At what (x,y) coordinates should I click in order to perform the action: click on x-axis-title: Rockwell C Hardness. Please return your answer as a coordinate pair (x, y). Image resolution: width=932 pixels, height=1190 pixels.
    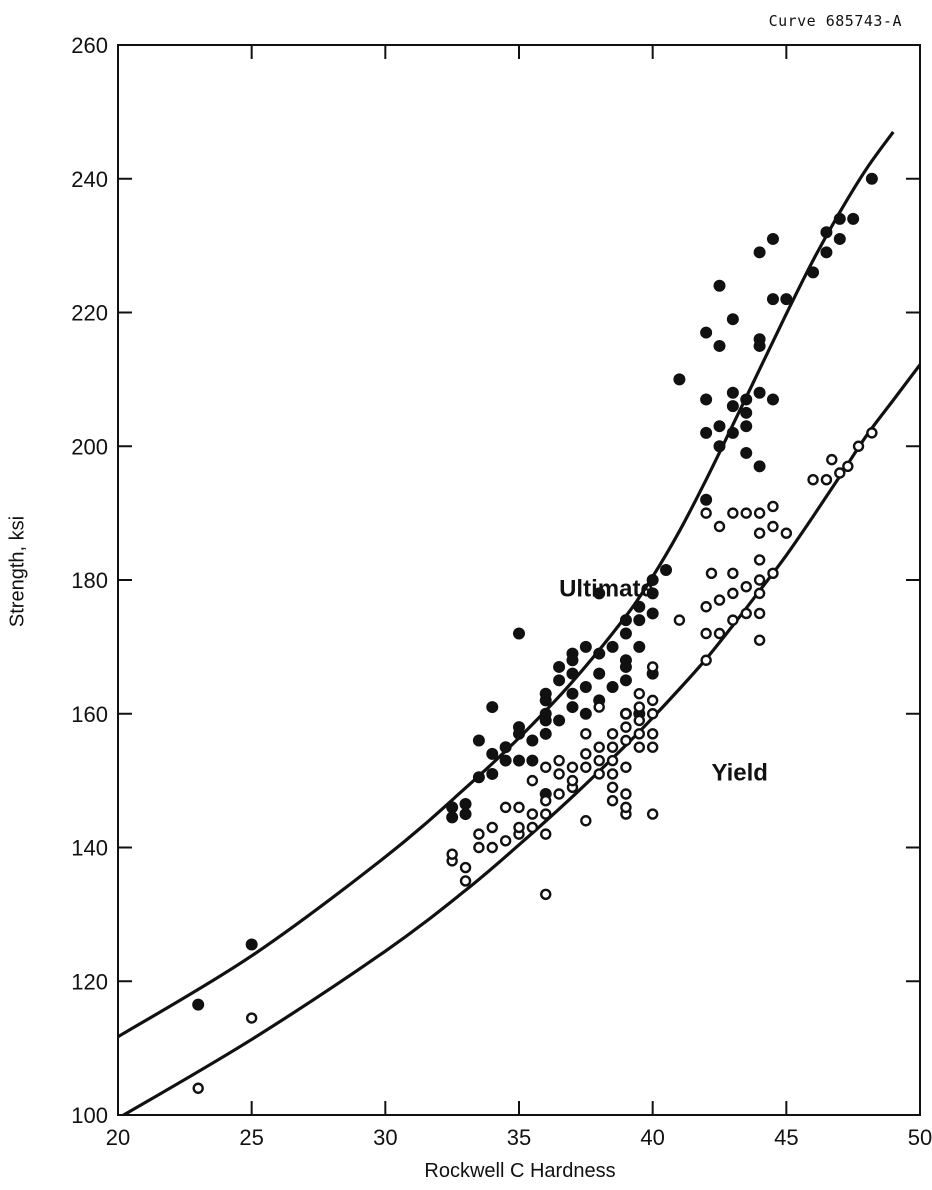
    Looking at the image, I should click on (520, 1171).